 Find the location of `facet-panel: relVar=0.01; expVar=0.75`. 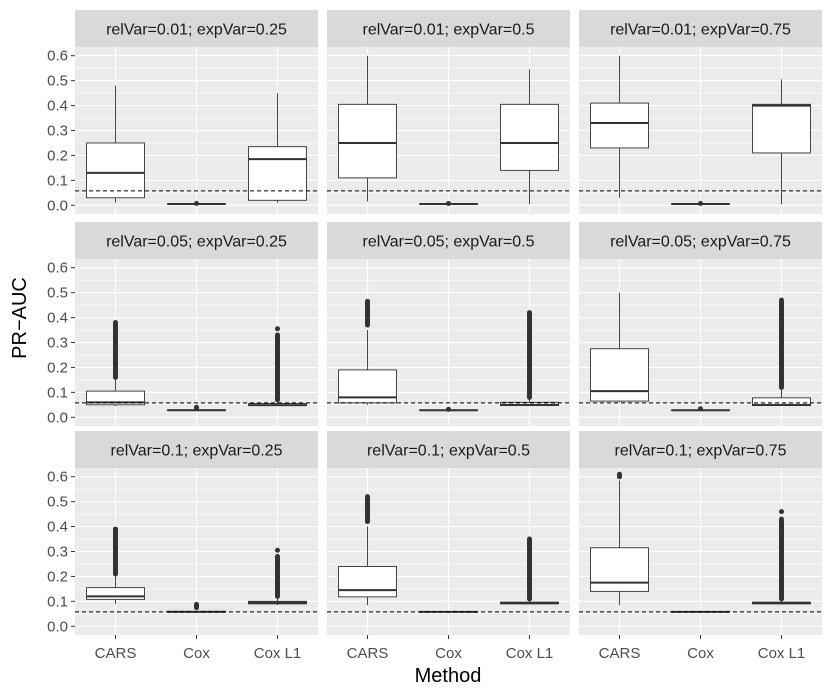

facet-panel: relVar=0.01; expVar=0.75 is located at coordinates (700, 112).